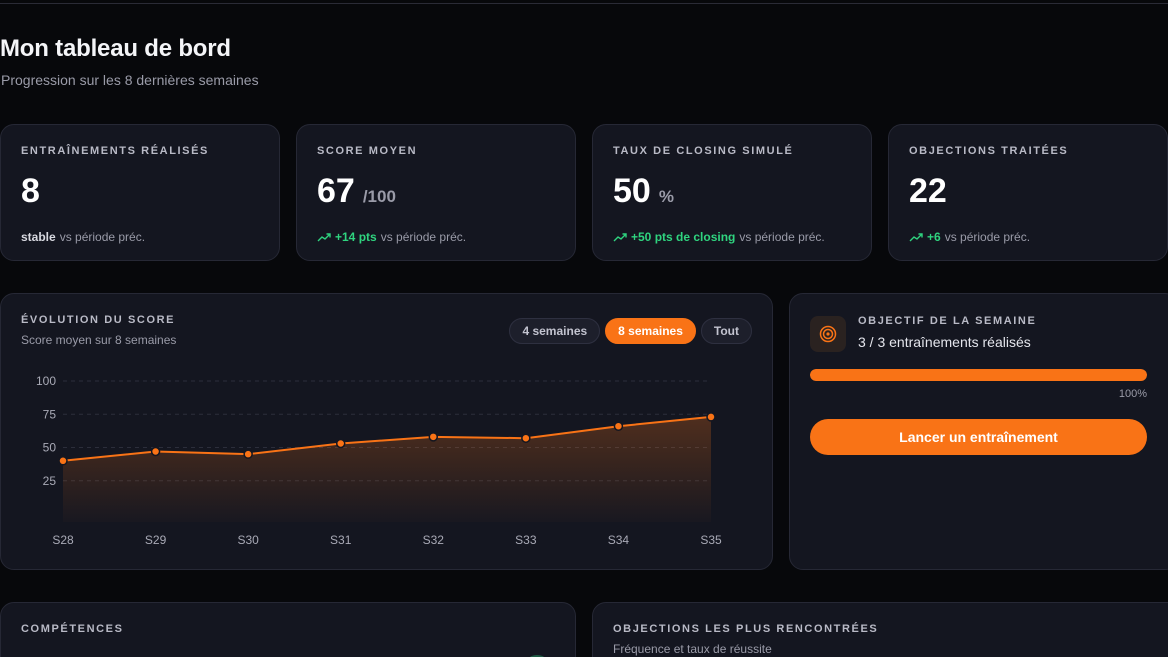  I want to click on data-point-s34, so click(618, 426).